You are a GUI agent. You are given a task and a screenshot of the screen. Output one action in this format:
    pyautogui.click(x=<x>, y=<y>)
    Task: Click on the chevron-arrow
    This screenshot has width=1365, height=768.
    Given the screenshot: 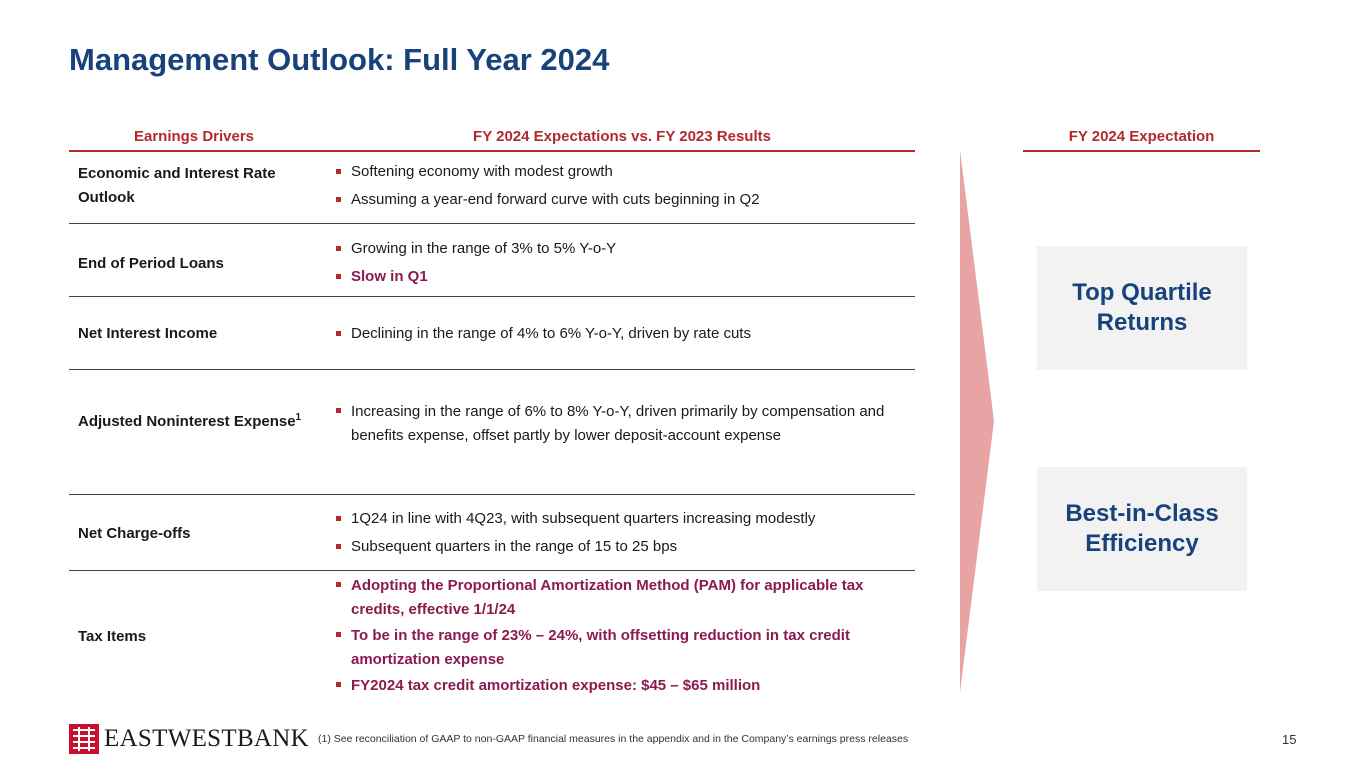 What is the action you would take?
    pyautogui.click(x=977, y=421)
    